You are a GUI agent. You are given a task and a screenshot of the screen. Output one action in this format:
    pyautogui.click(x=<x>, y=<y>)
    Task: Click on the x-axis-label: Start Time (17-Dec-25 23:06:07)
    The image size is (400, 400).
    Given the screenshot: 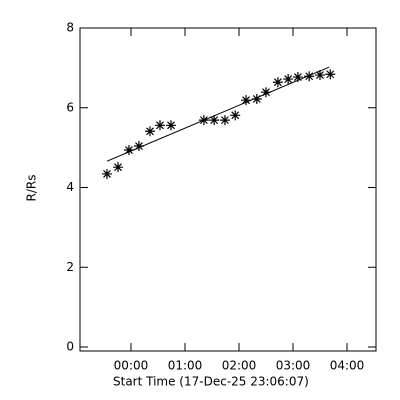 What is the action you would take?
    pyautogui.click(x=211, y=382)
    